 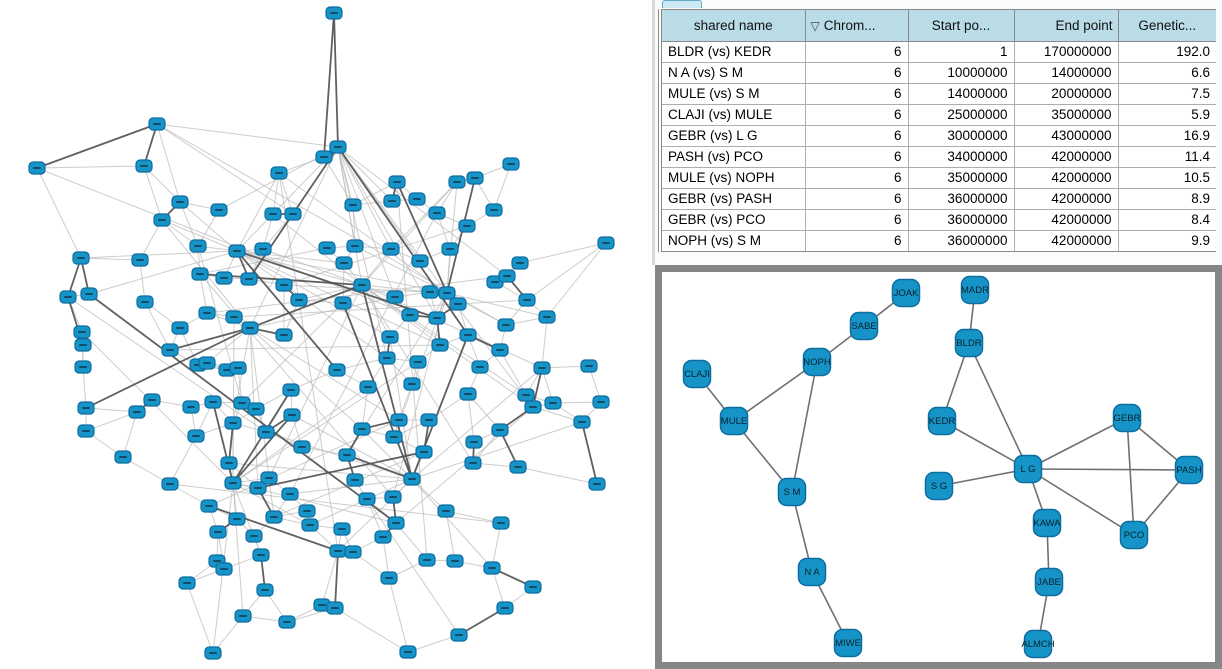 What do you see at coordinates (961, 73) in the screenshot?
I see `table-cell: 10000000` at bounding box center [961, 73].